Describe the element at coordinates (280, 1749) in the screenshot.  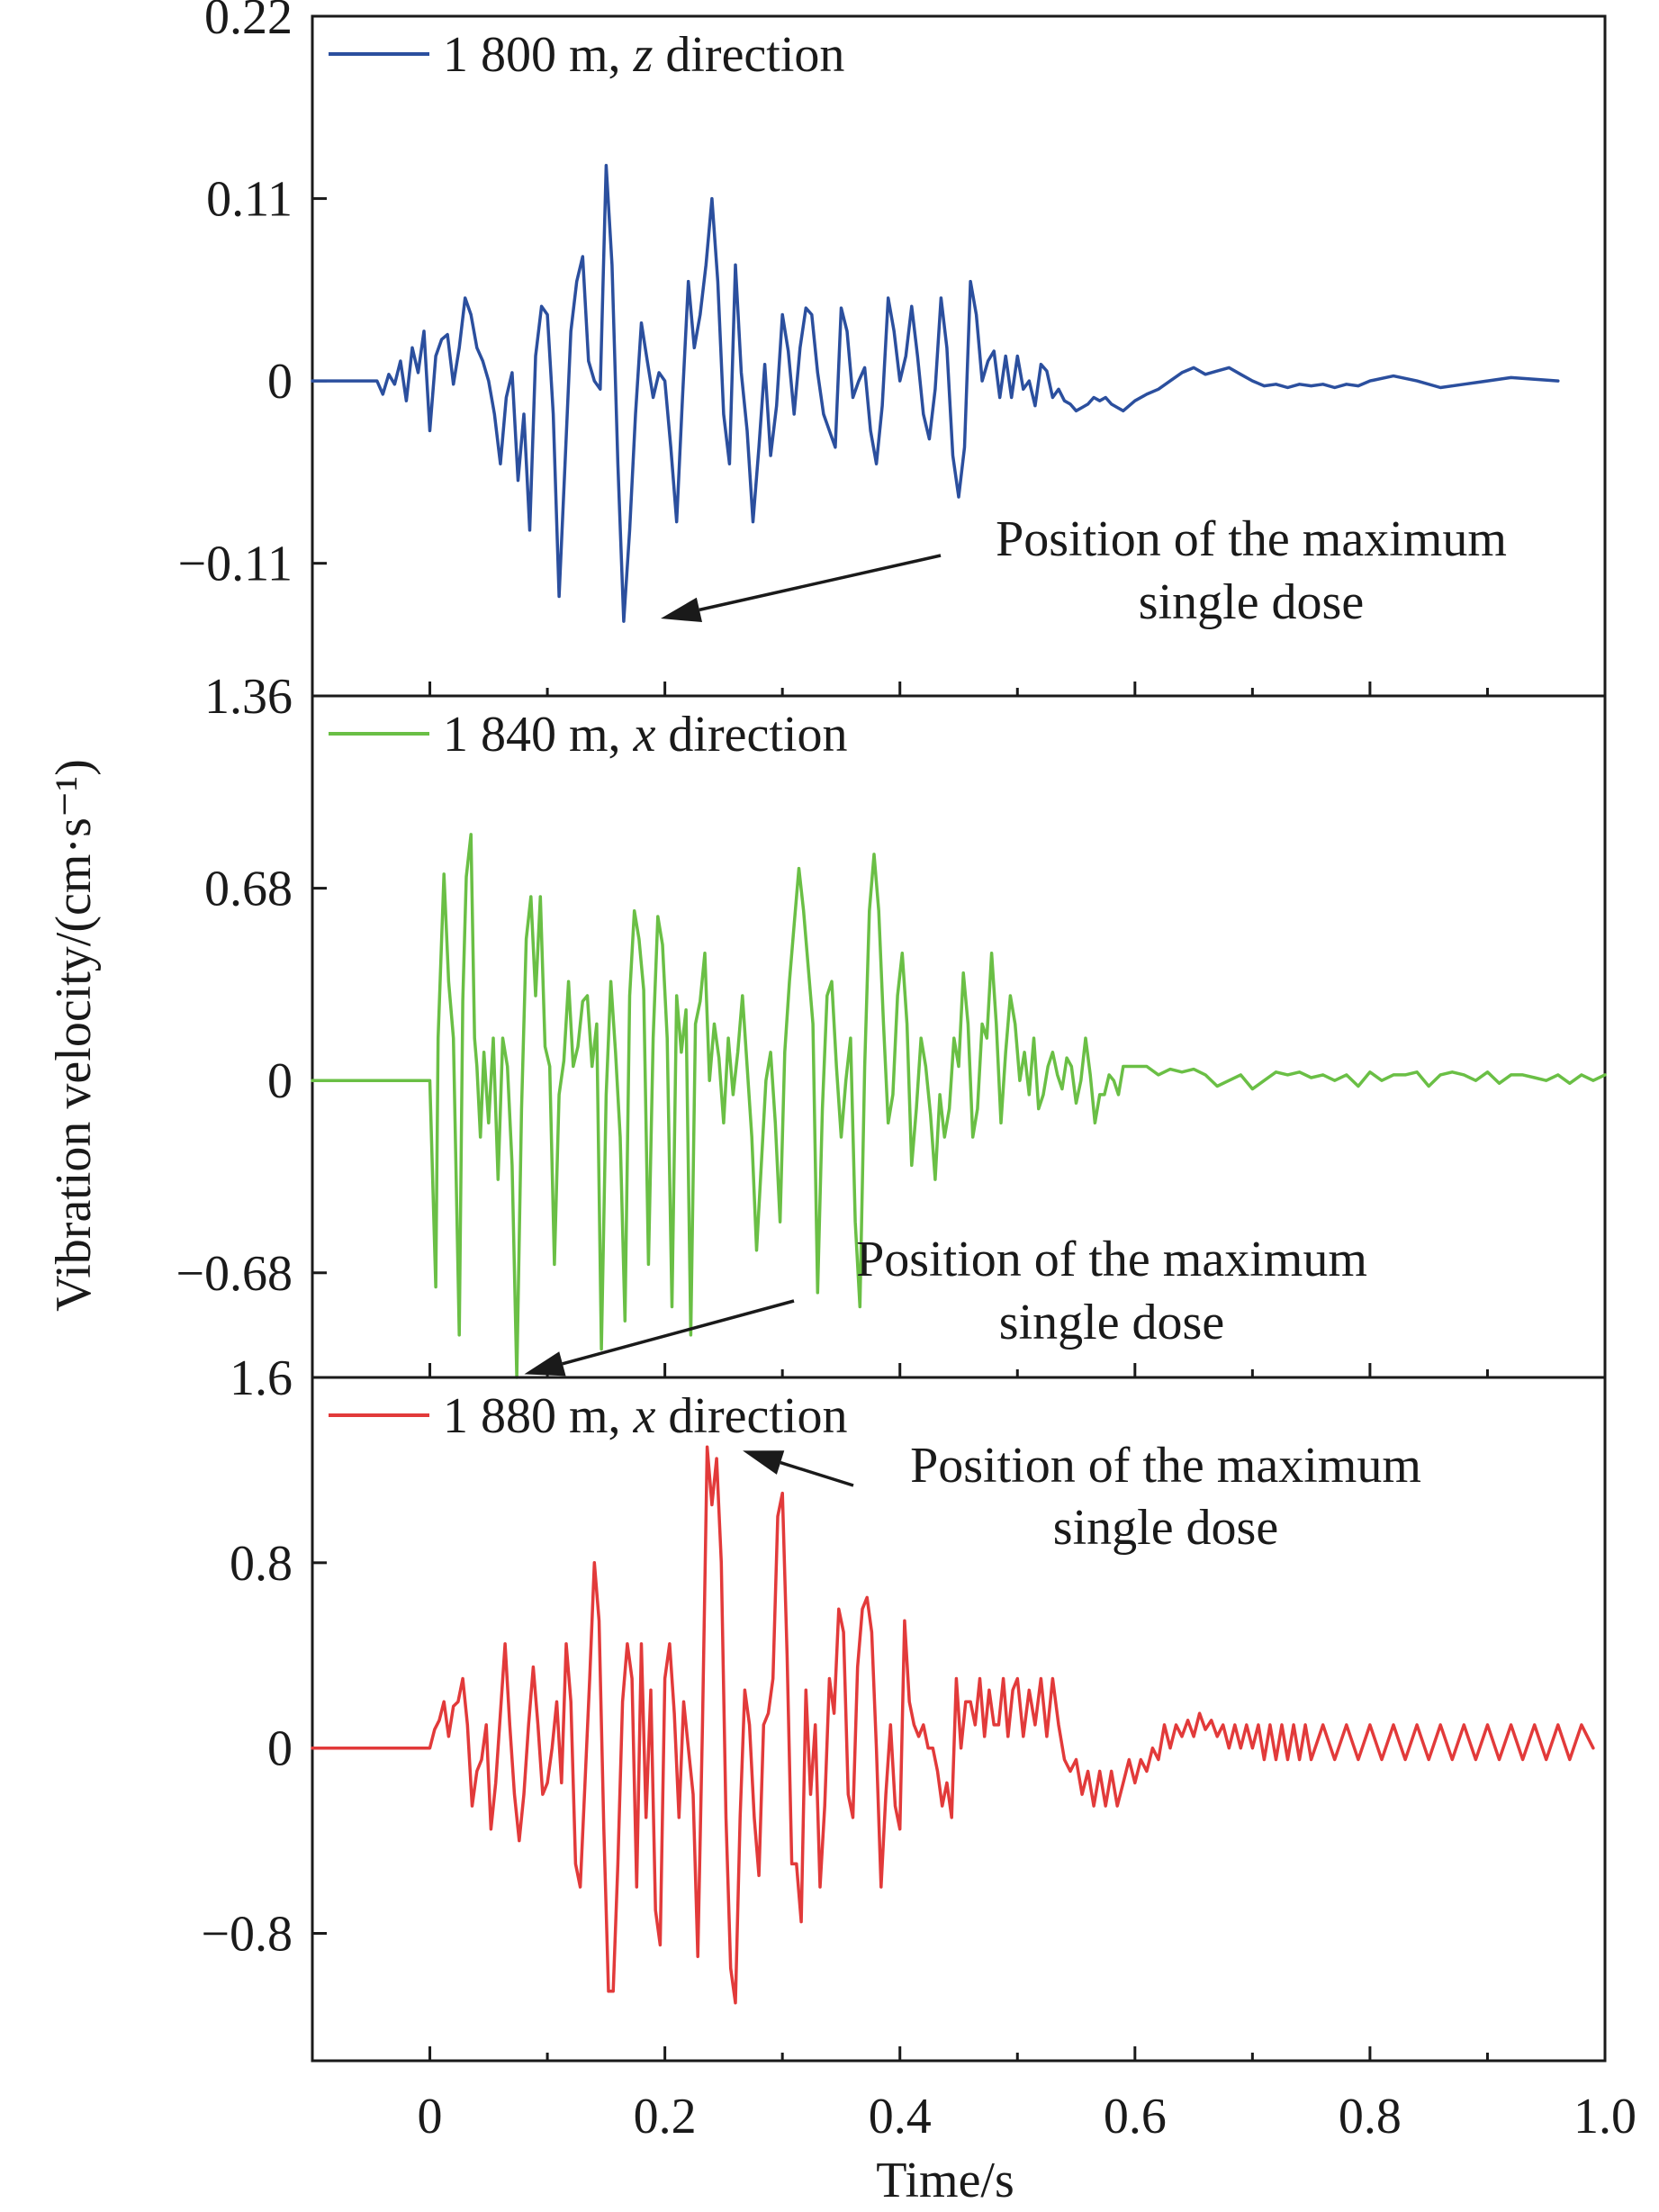
I see `y-tick-label-3: 0` at that location.